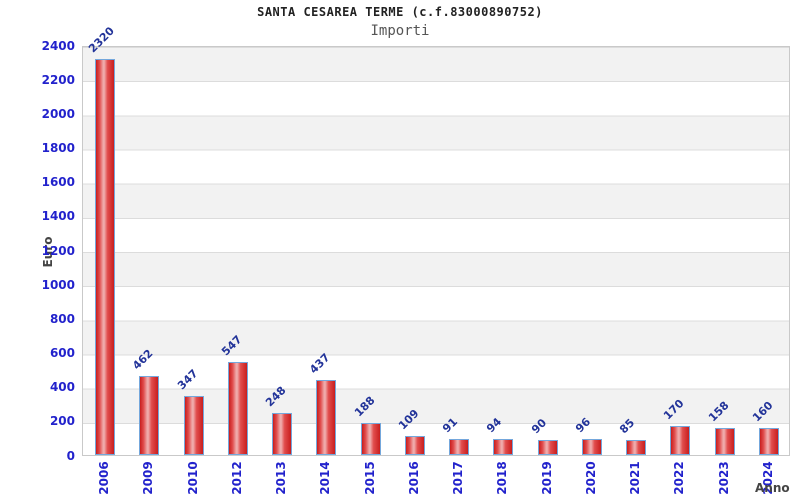 This screenshot has width=800, height=500. What do you see at coordinates (635, 478) in the screenshot?
I see `x-tick-label: 2021` at bounding box center [635, 478].